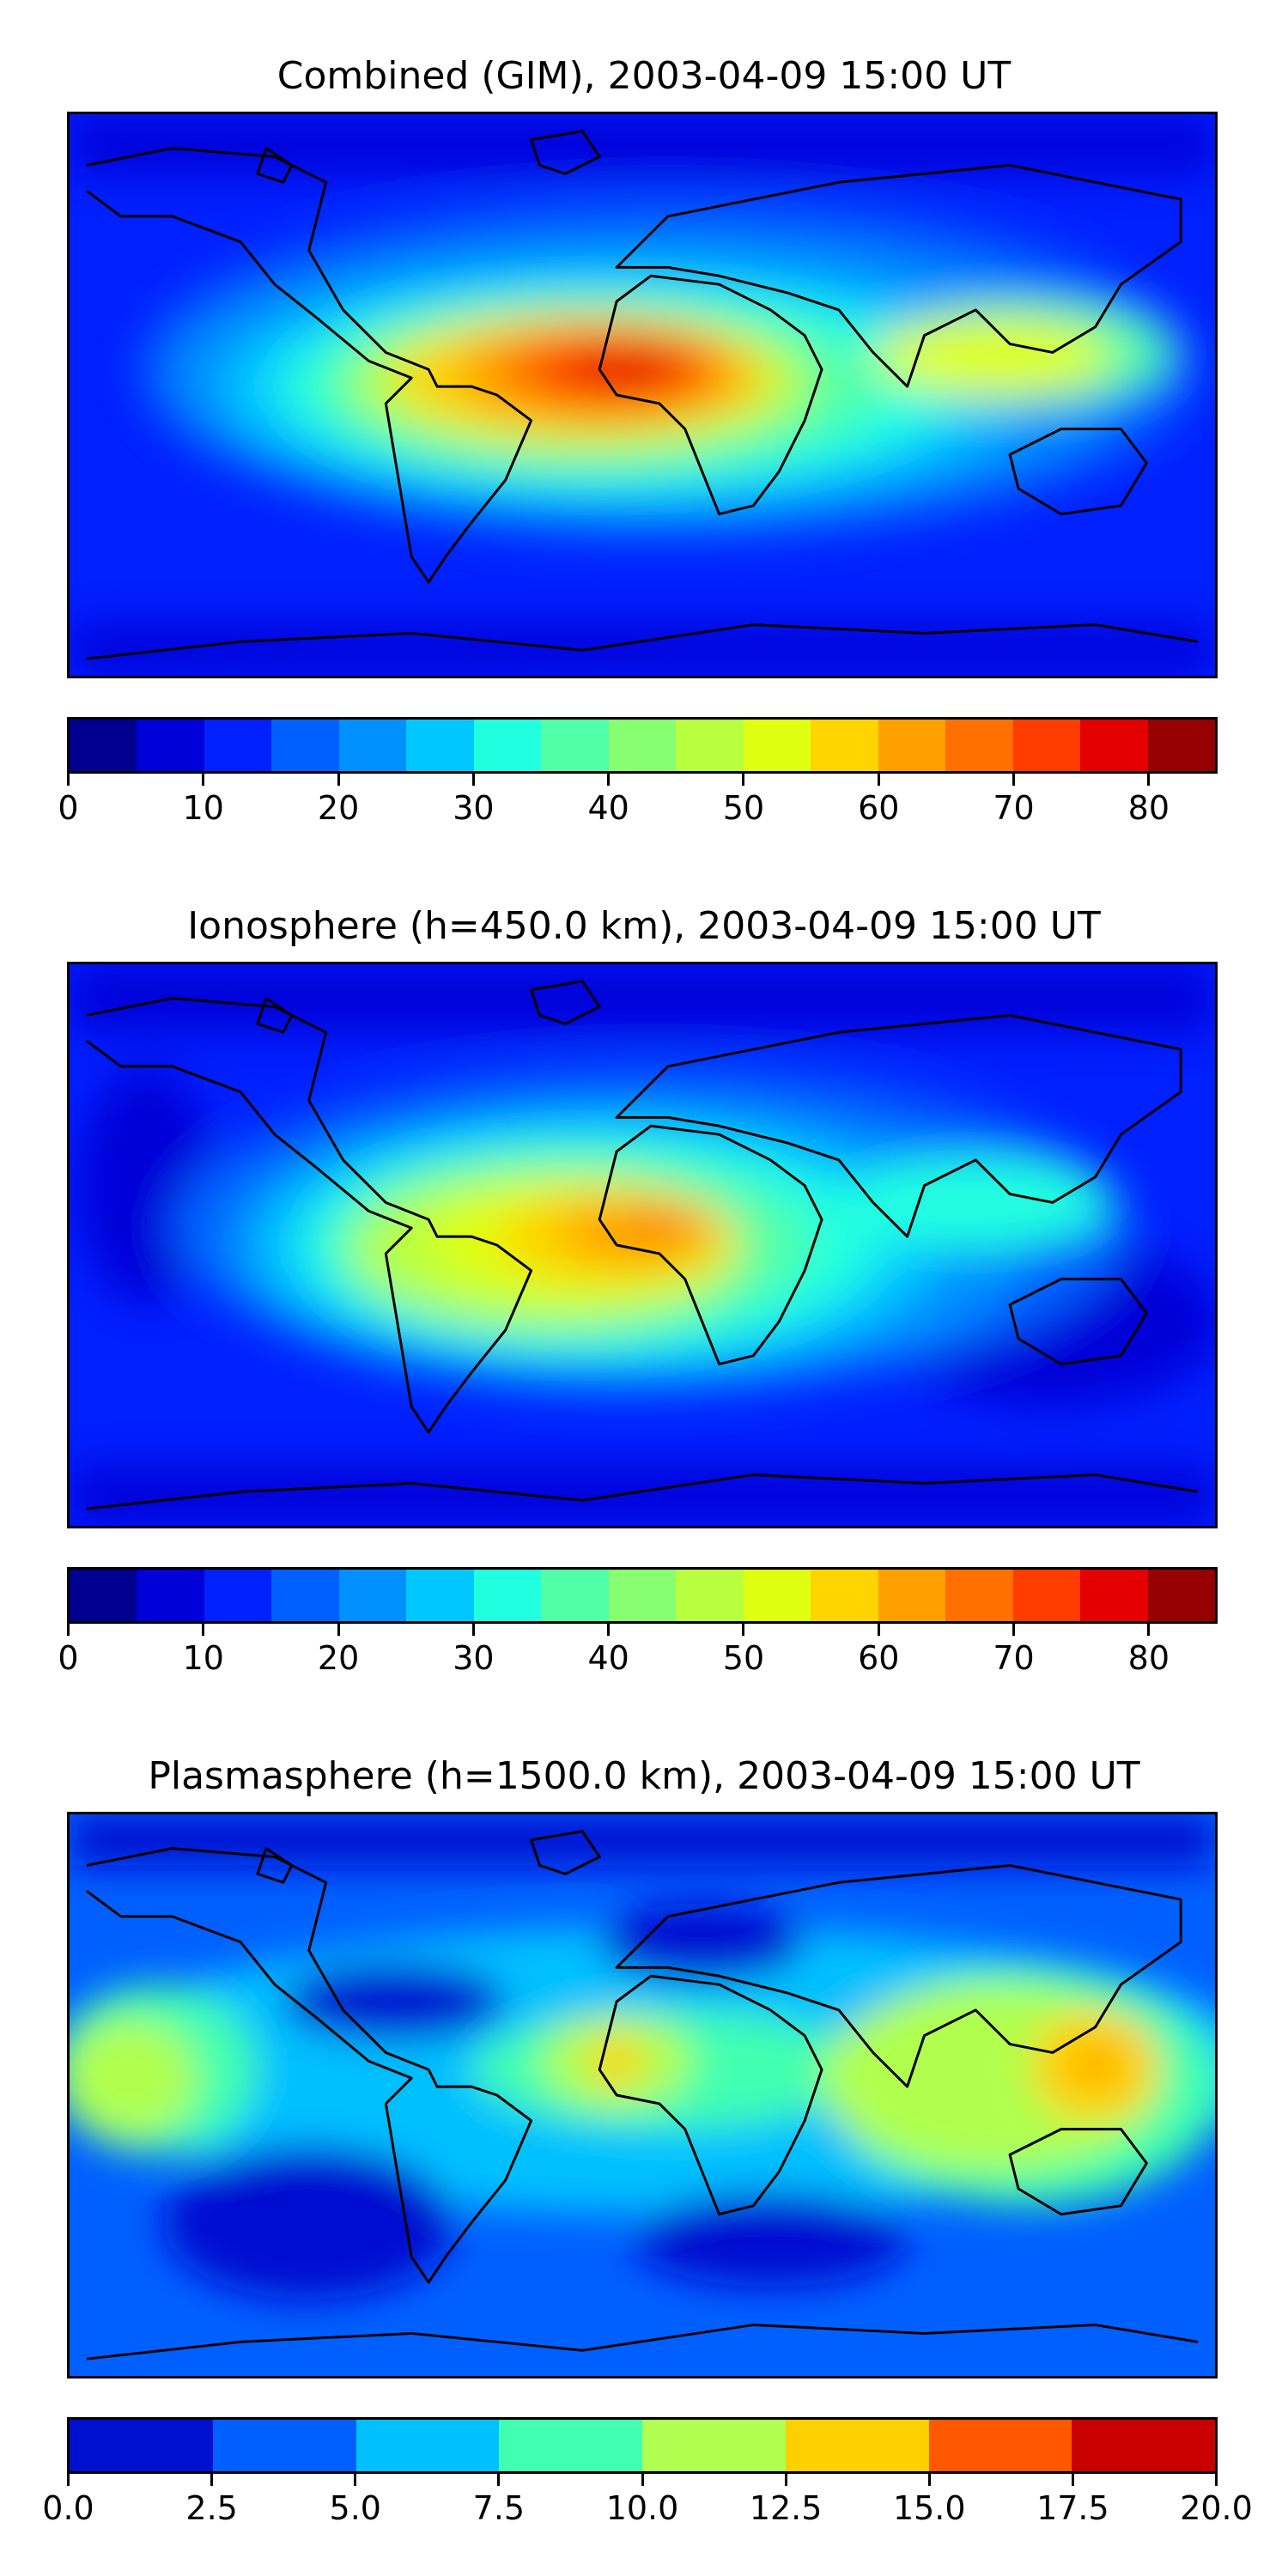 The width and height of the screenshot is (1288, 2576). I want to click on colorbar-tick-label: 17.5, so click(1072, 2508).